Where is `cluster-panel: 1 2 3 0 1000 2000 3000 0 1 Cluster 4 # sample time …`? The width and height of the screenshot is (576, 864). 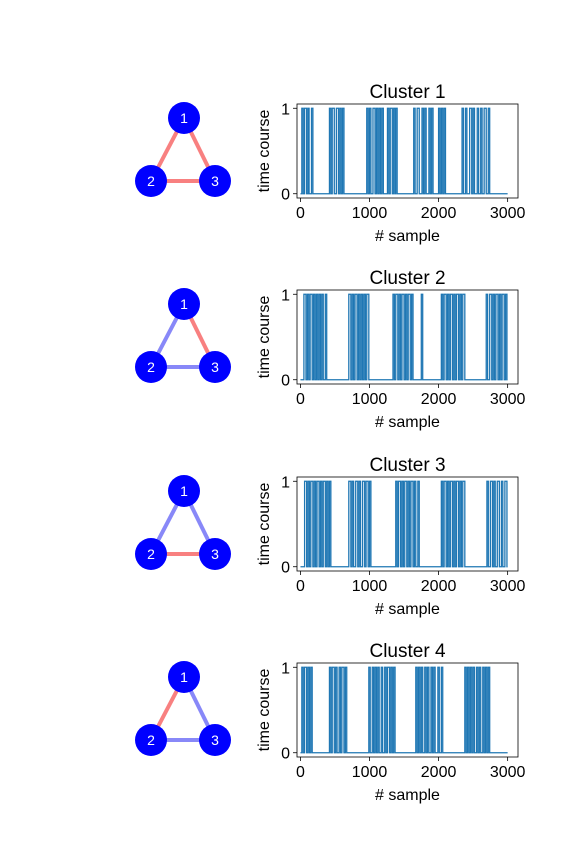 cluster-panel: 1 2 3 0 1000 2000 3000 0 1 Cluster 4 # sample time … is located at coordinates (330, 722).